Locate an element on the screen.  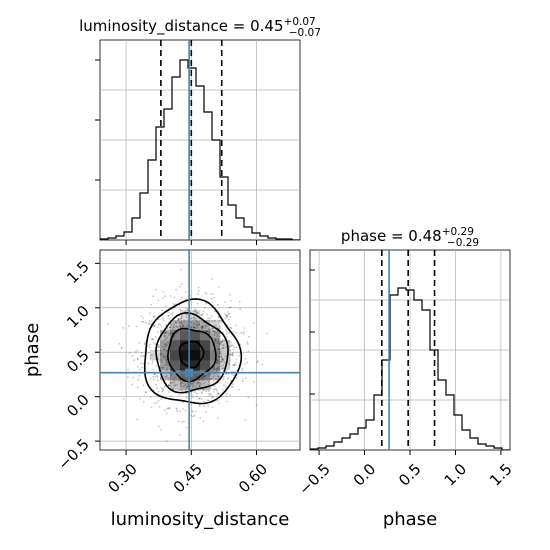
xlabel-phase: phase is located at coordinates (410, 519).